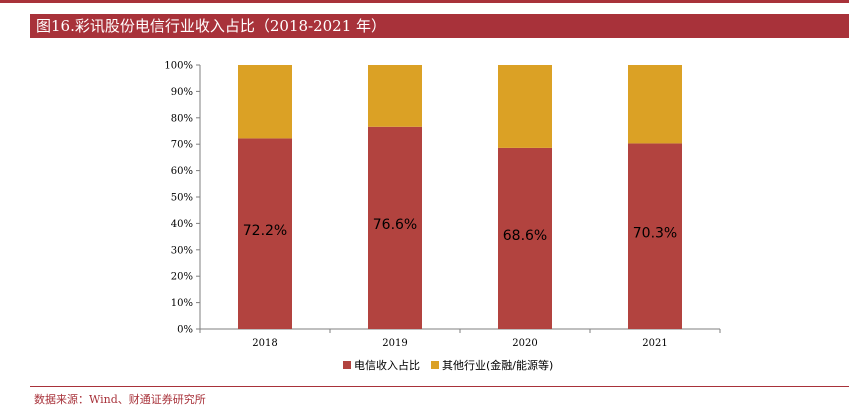  Describe the element at coordinates (497, 365) in the screenshot. I see `legend-label-other: 其他行业(金融/能源等)` at that location.